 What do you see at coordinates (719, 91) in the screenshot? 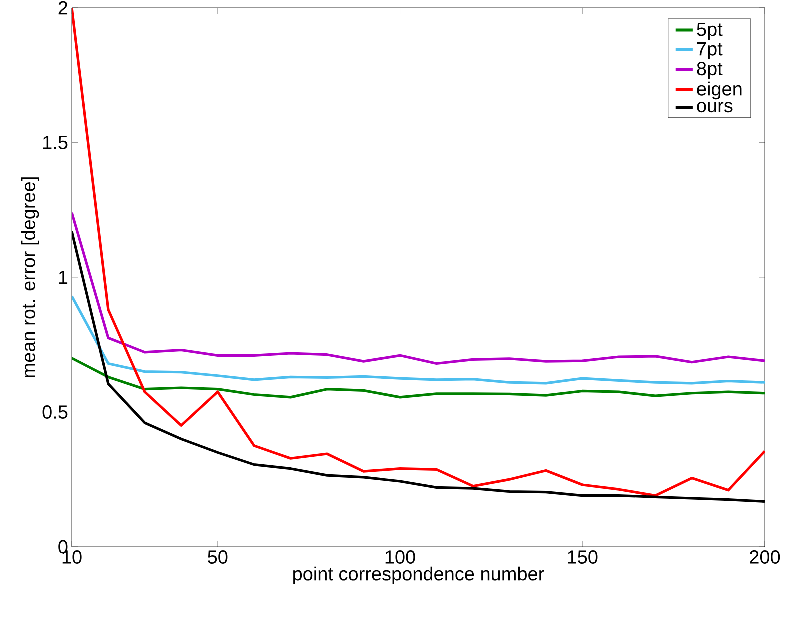
I see `legend-label: eigen` at bounding box center [719, 91].